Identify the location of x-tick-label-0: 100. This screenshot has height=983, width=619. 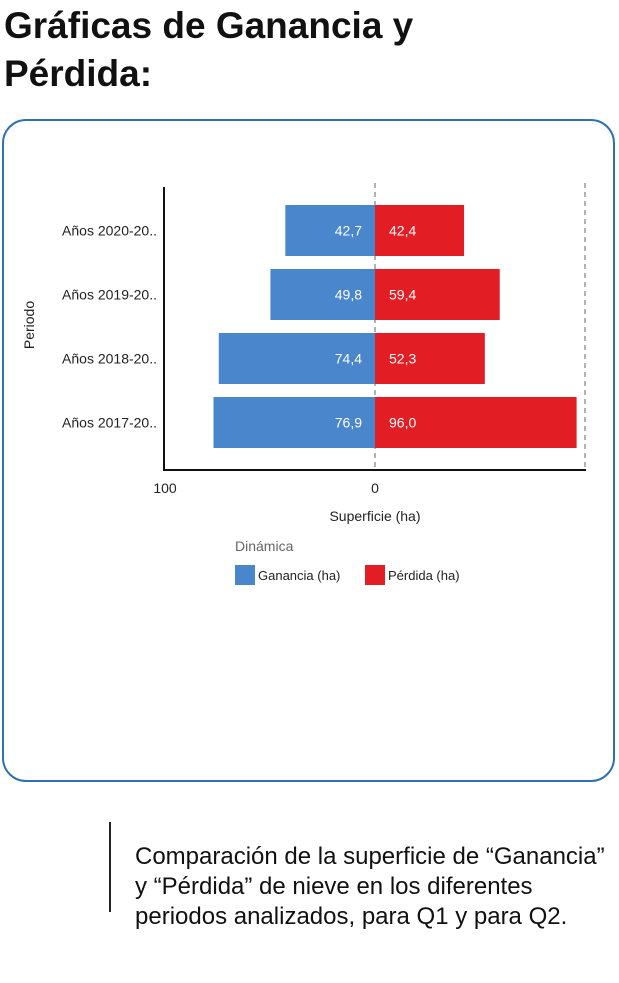
(165, 488).